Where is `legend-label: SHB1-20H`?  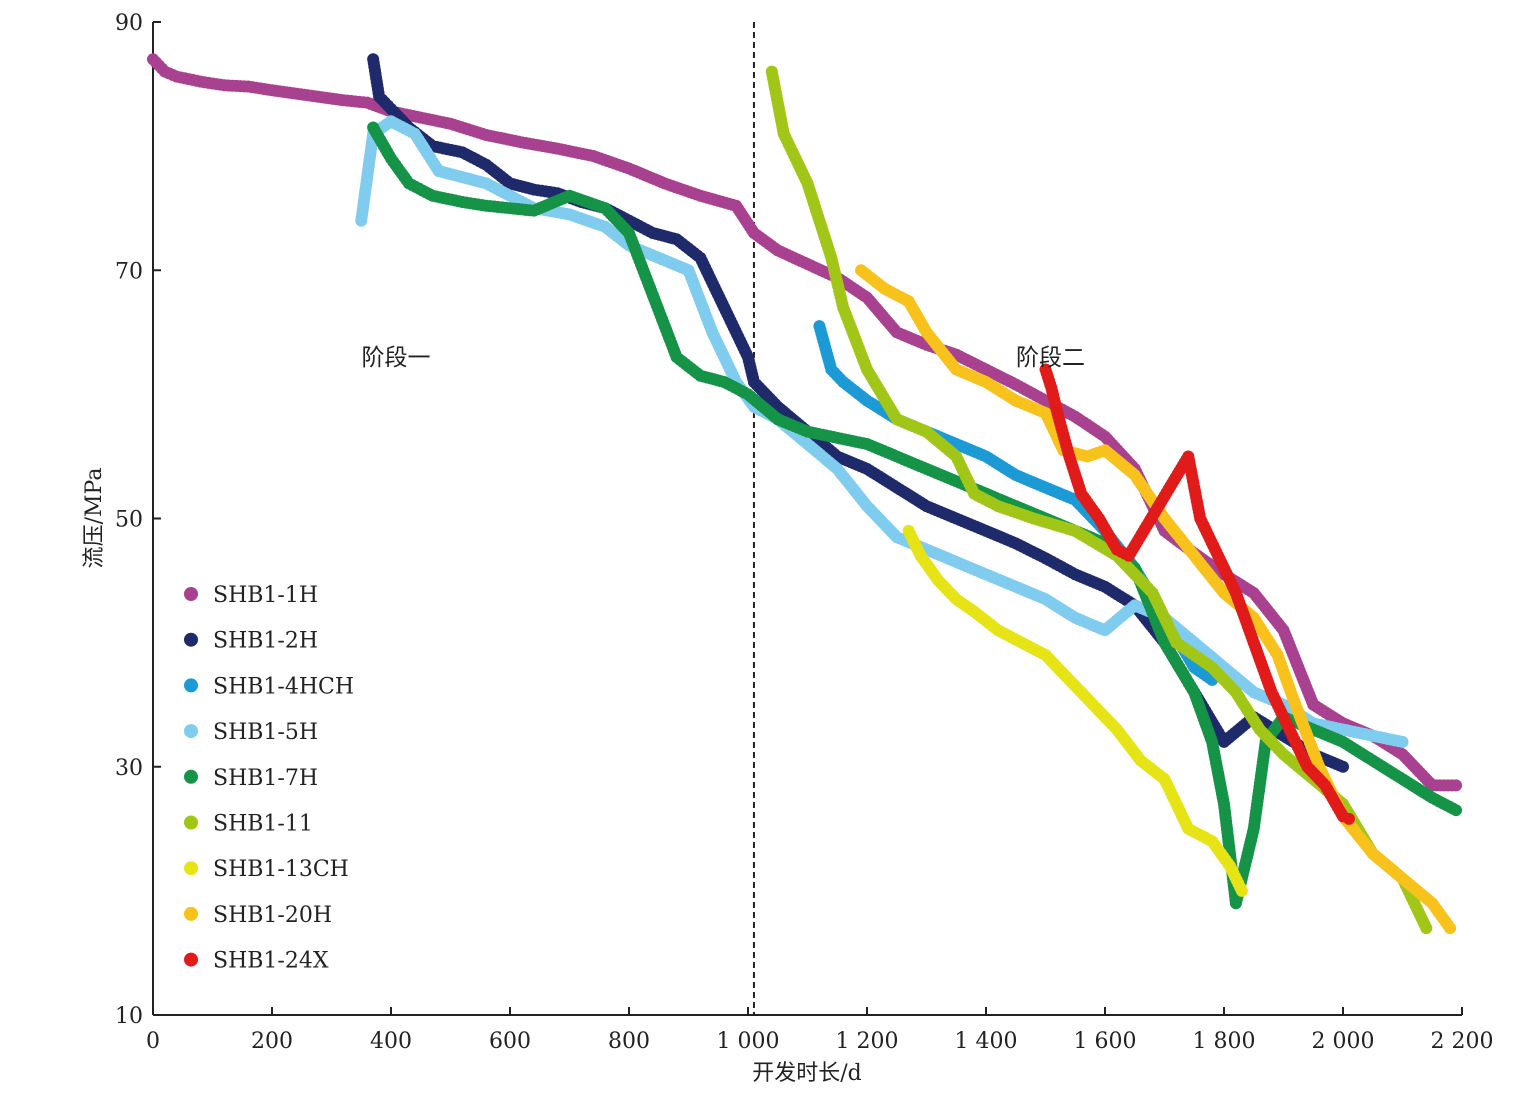
legend-label: SHB1-20H is located at coordinates (272, 915).